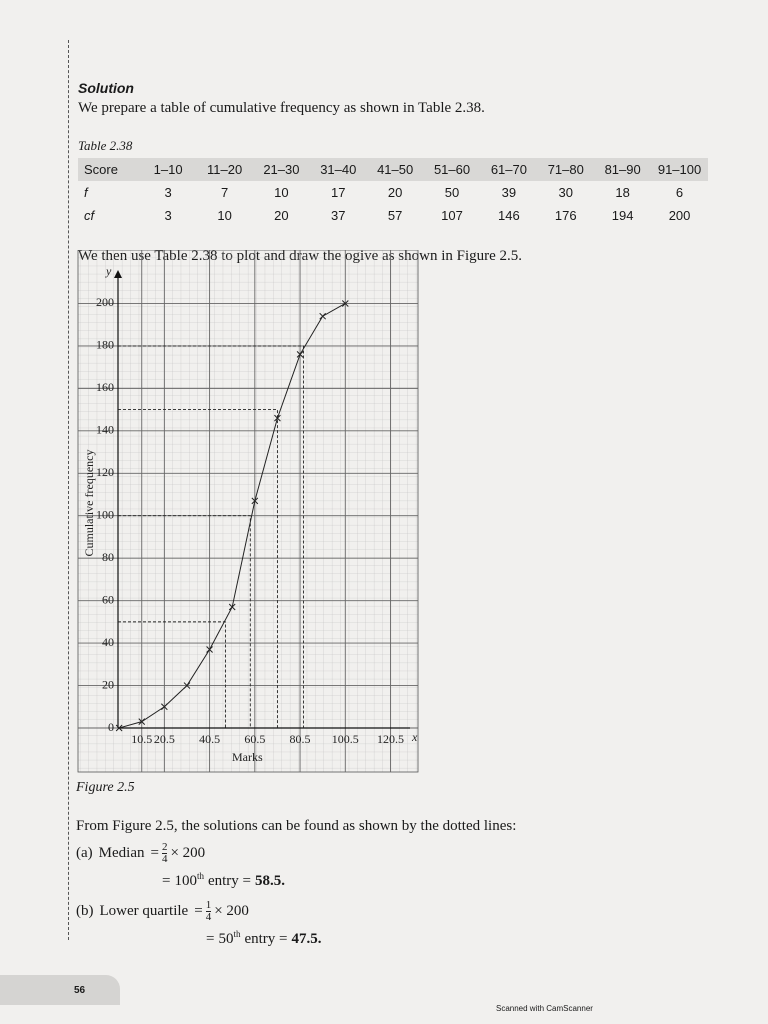 Image resolution: width=768 pixels, height=1024 pixels. I want to click on table-cell: 57, so click(395, 215).